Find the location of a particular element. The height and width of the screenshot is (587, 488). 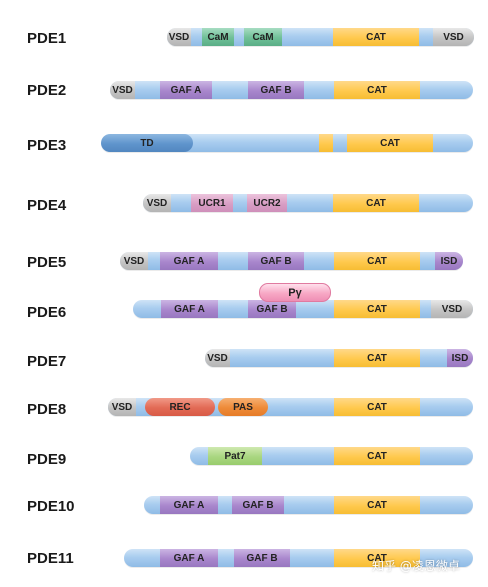

row-label-pde8: PDE8 is located at coordinates (47, 409).